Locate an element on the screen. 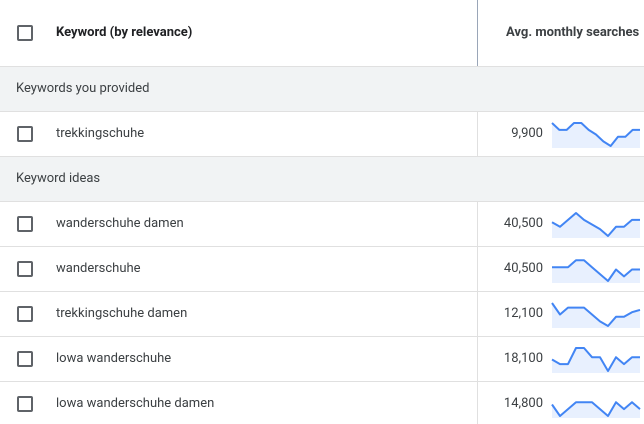  keyword-row: trekkingschuhe damen 12,100 is located at coordinates (322, 314).